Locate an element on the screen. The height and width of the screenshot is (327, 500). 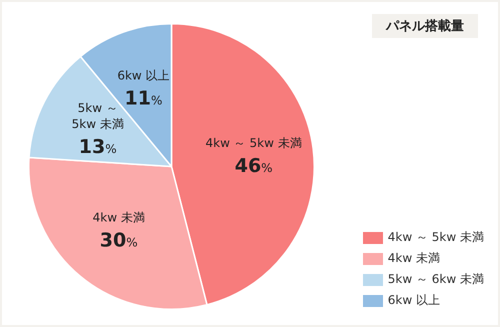
legend-label: 6kw 以上 is located at coordinates (414, 300).